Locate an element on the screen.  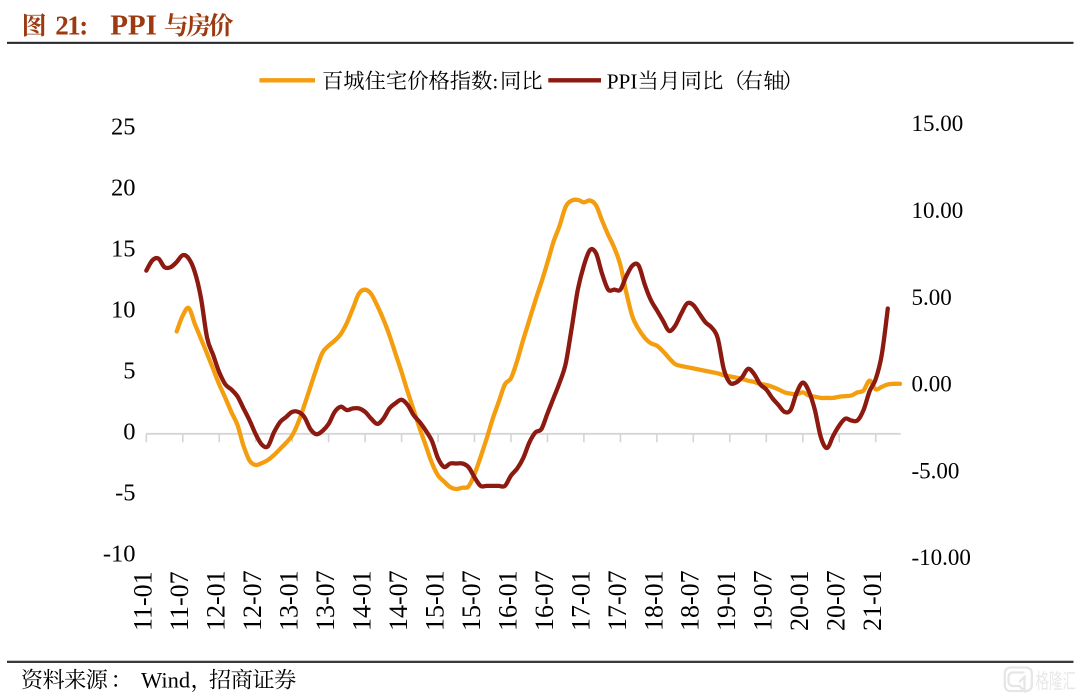
svg-text: 20 is located at coordinates (123, 188).